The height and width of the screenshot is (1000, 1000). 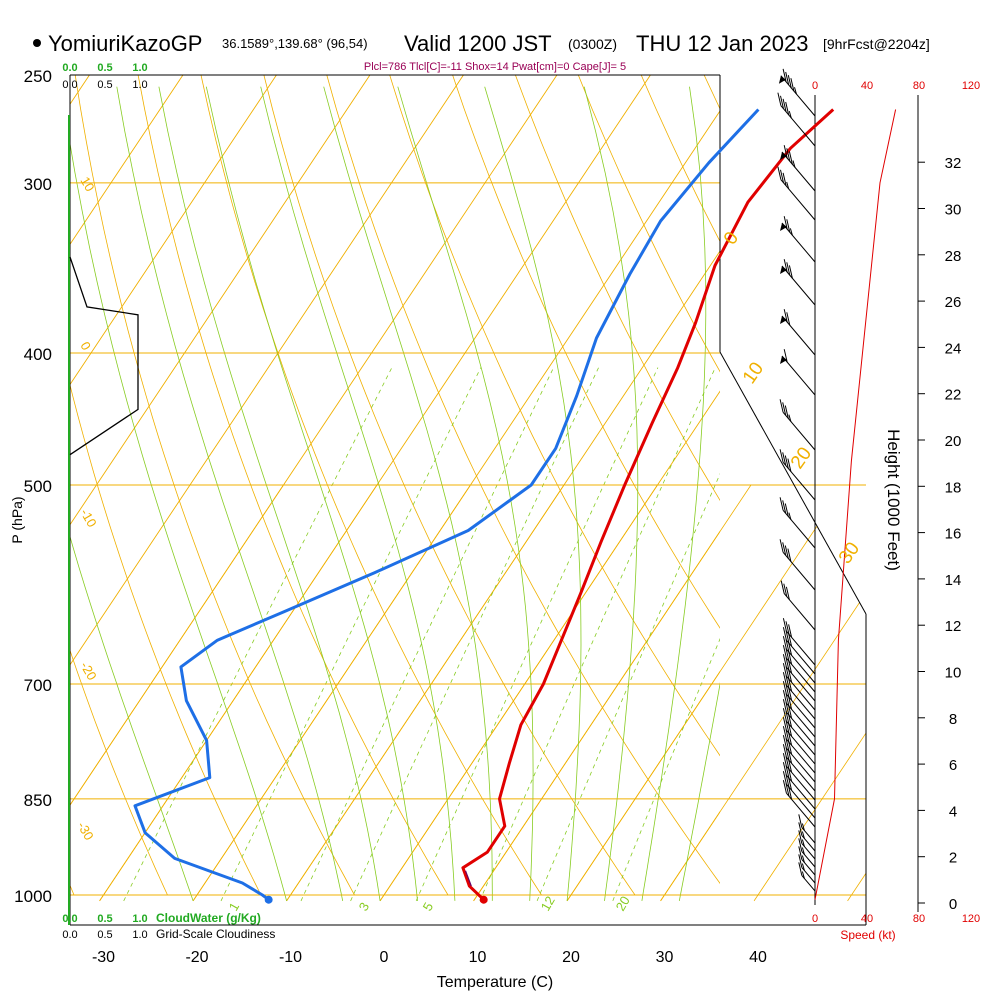 What do you see at coordinates (758, 957) in the screenshot?
I see `temperature-tick-label: 40` at bounding box center [758, 957].